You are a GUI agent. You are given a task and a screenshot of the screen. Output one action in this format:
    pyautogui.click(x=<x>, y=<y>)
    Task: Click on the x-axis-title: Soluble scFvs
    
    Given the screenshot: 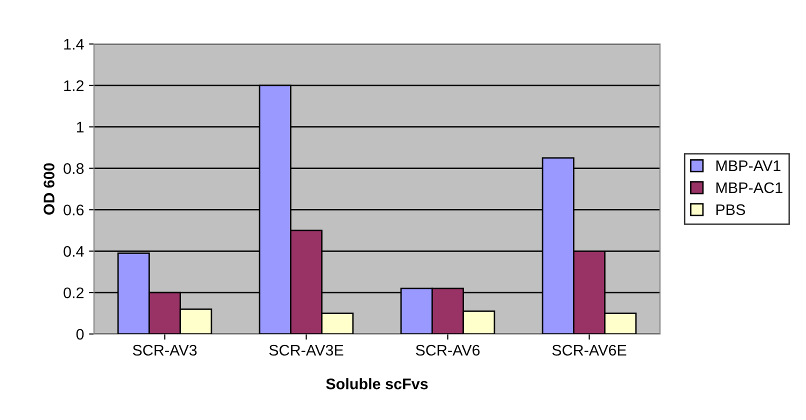 What is the action you would take?
    pyautogui.click(x=377, y=384)
    